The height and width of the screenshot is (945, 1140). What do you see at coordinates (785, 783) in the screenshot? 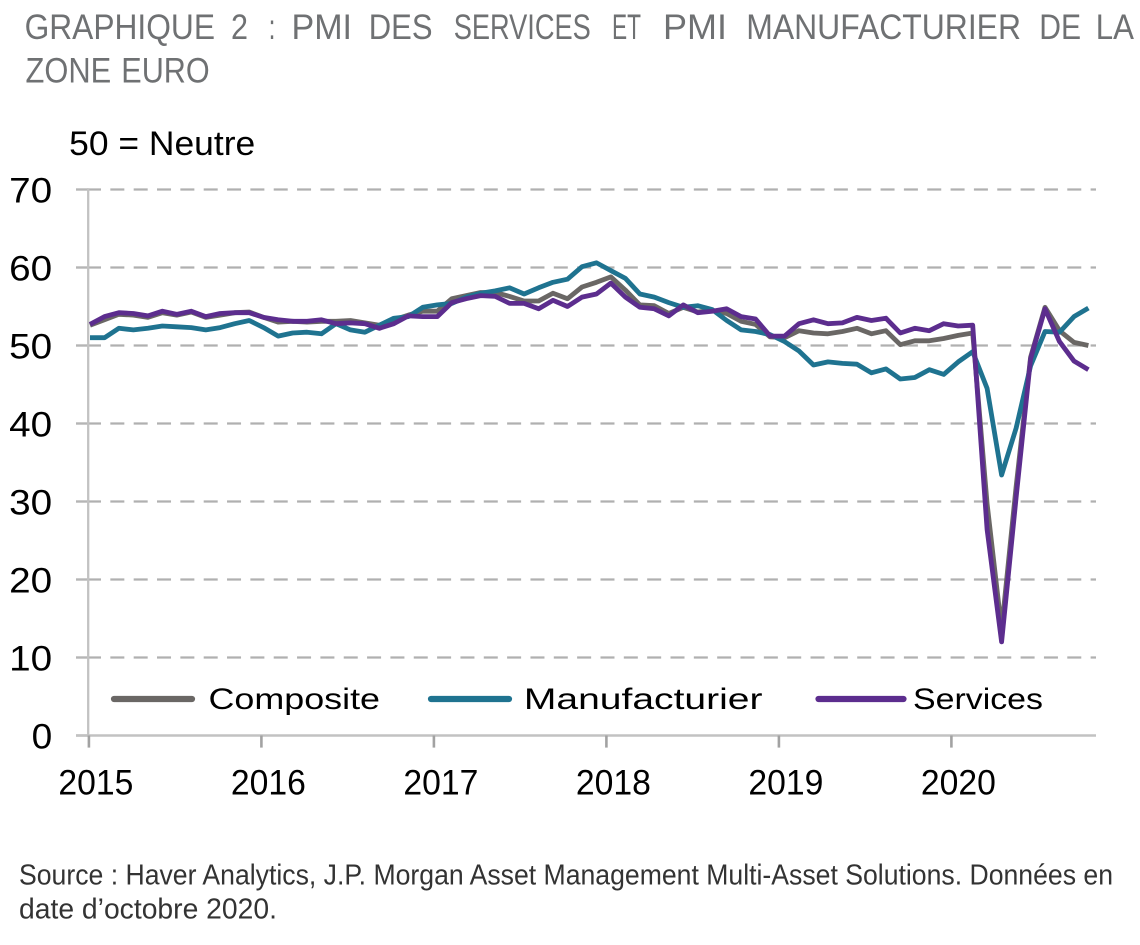
I see `svg-text: 2019` at bounding box center [785, 783].